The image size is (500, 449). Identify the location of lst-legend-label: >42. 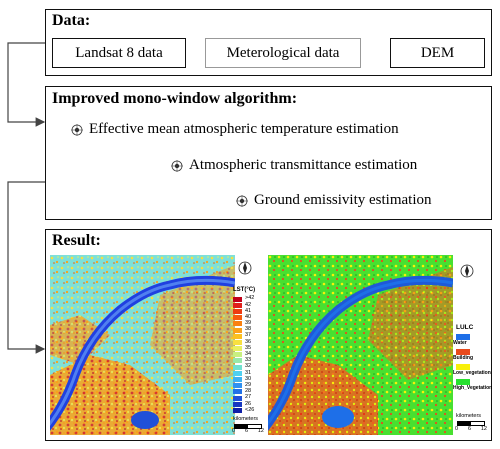
(250, 298).